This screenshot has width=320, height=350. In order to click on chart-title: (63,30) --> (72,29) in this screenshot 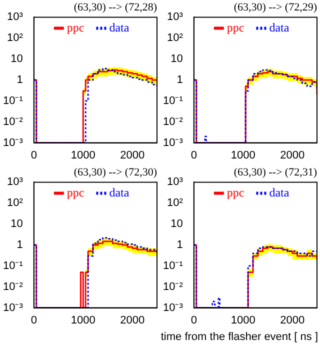, I will do `click(276, 7)`.